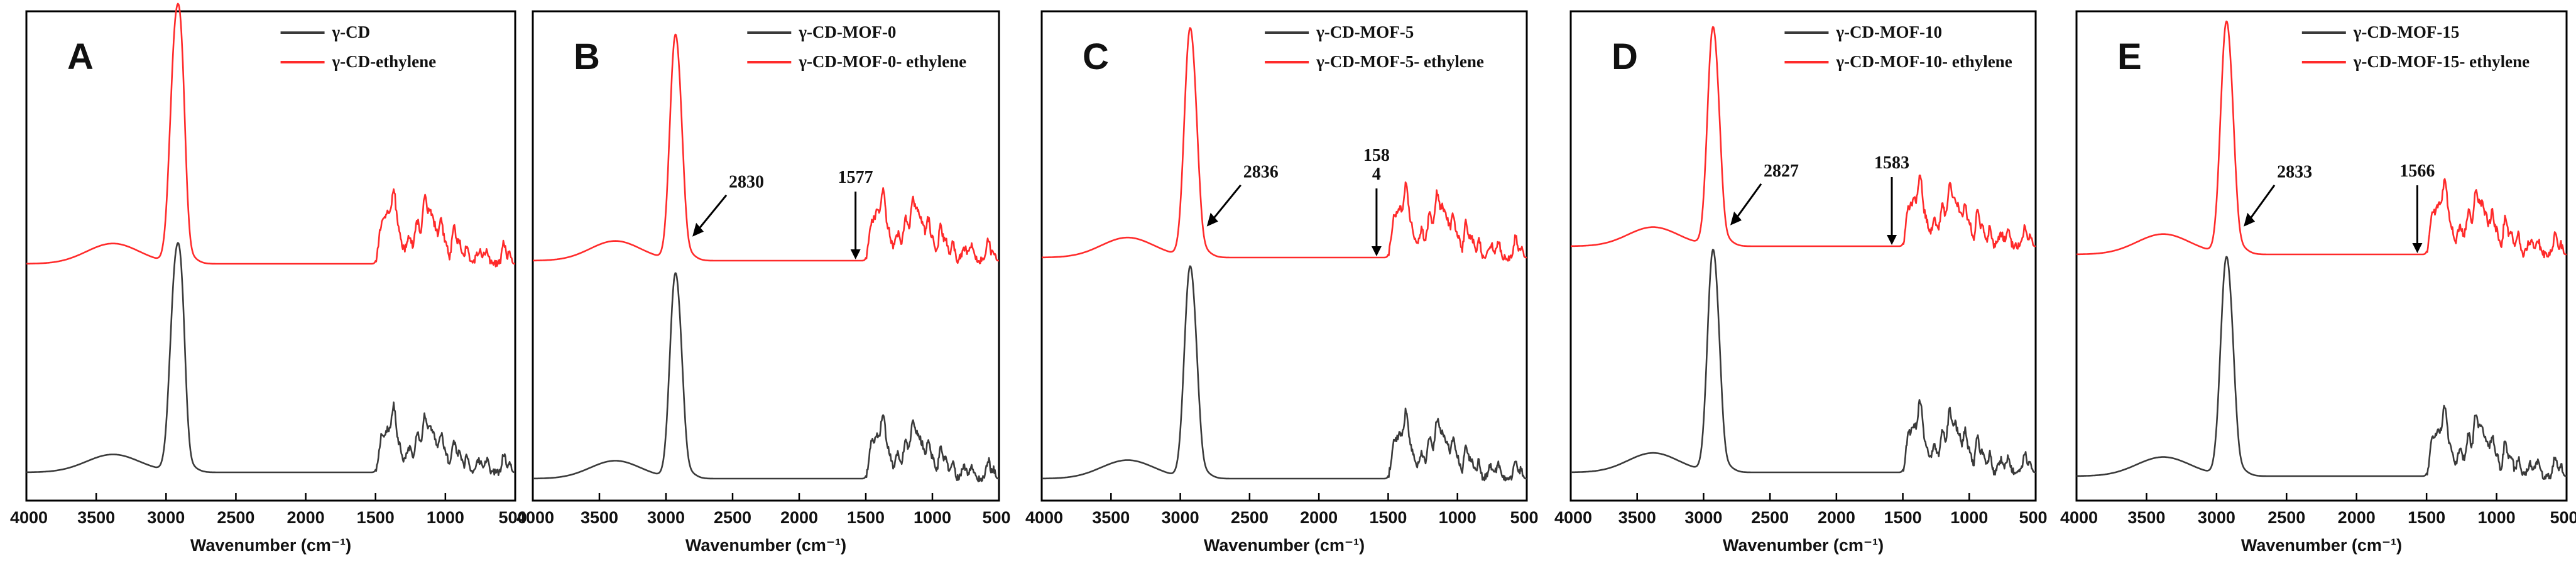 The width and height of the screenshot is (2576, 581). What do you see at coordinates (2278, 195) in the screenshot?
I see `peak-annotation: 2833` at bounding box center [2278, 195].